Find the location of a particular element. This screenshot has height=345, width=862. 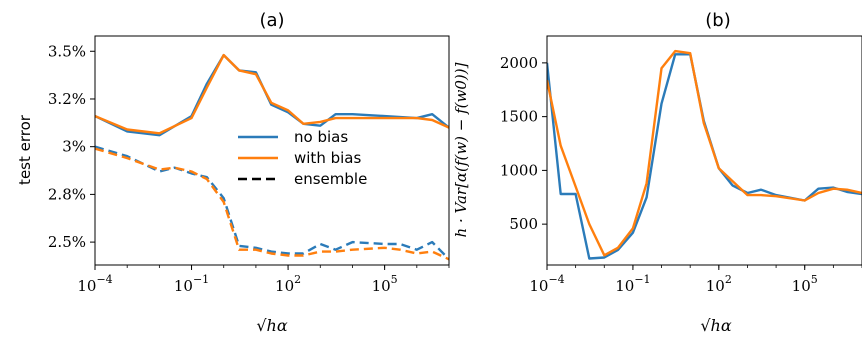

panel-a-x-ticks: 10⁻⁴ 10⁻¹ 10² 10⁵ is located at coordinates (263, 280).